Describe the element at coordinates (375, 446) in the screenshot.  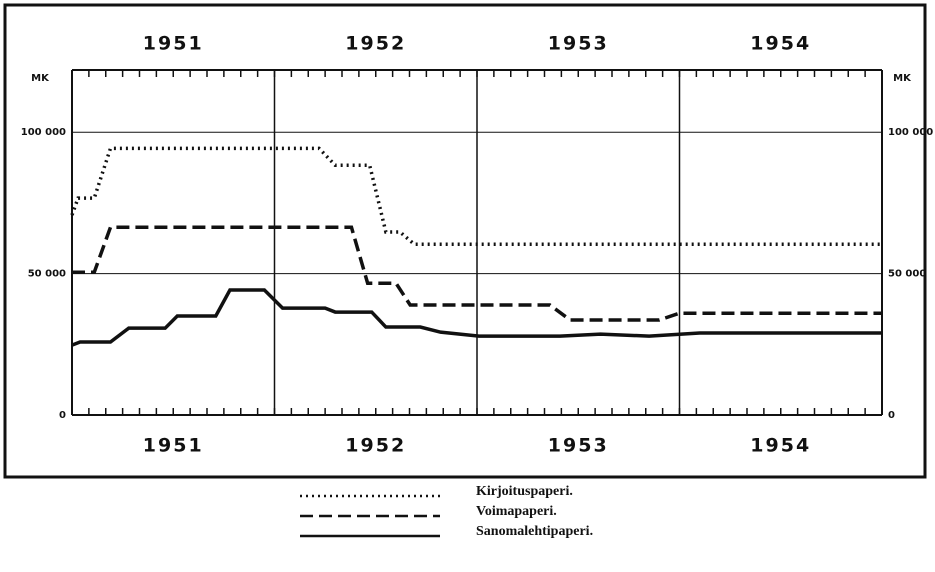
I see `x-tick-label: 1952` at that location.